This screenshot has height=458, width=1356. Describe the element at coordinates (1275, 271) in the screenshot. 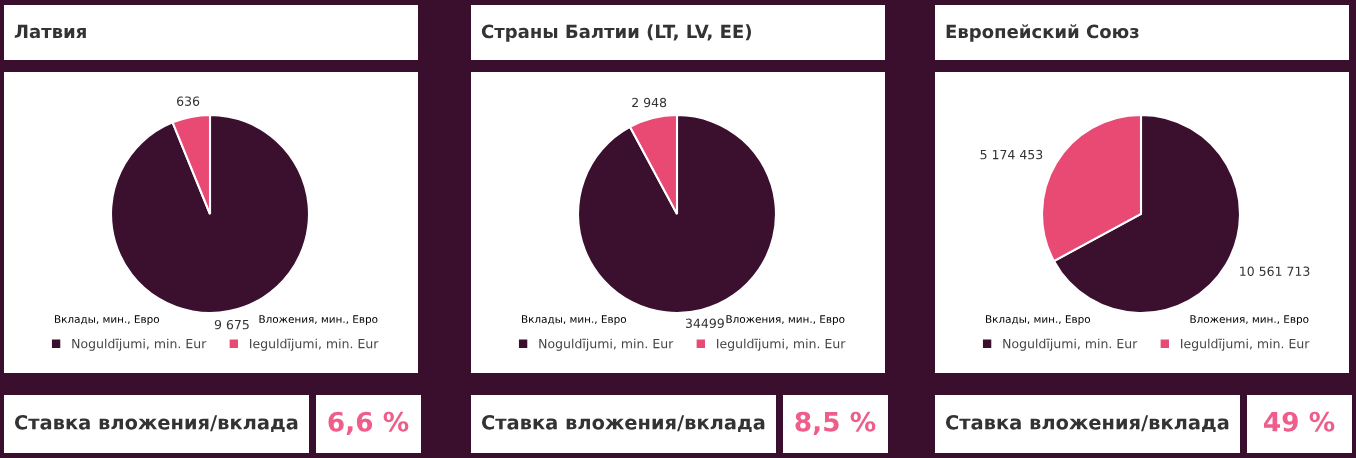

I see `data-label: 10 561 713` at that location.